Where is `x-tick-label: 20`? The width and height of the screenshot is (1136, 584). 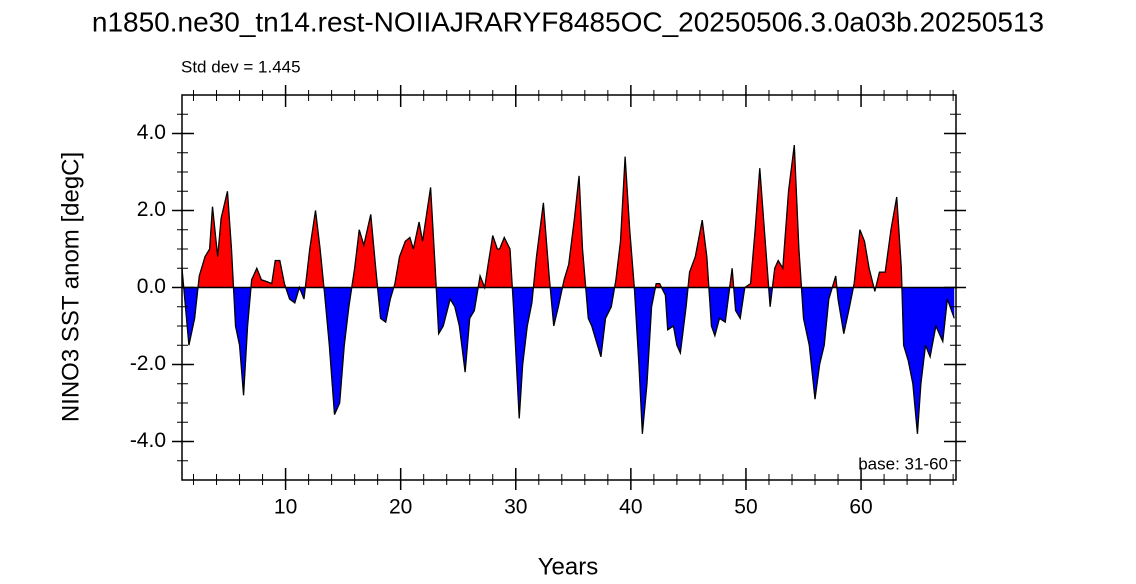
x-tick-label: 20 is located at coordinates (400, 507).